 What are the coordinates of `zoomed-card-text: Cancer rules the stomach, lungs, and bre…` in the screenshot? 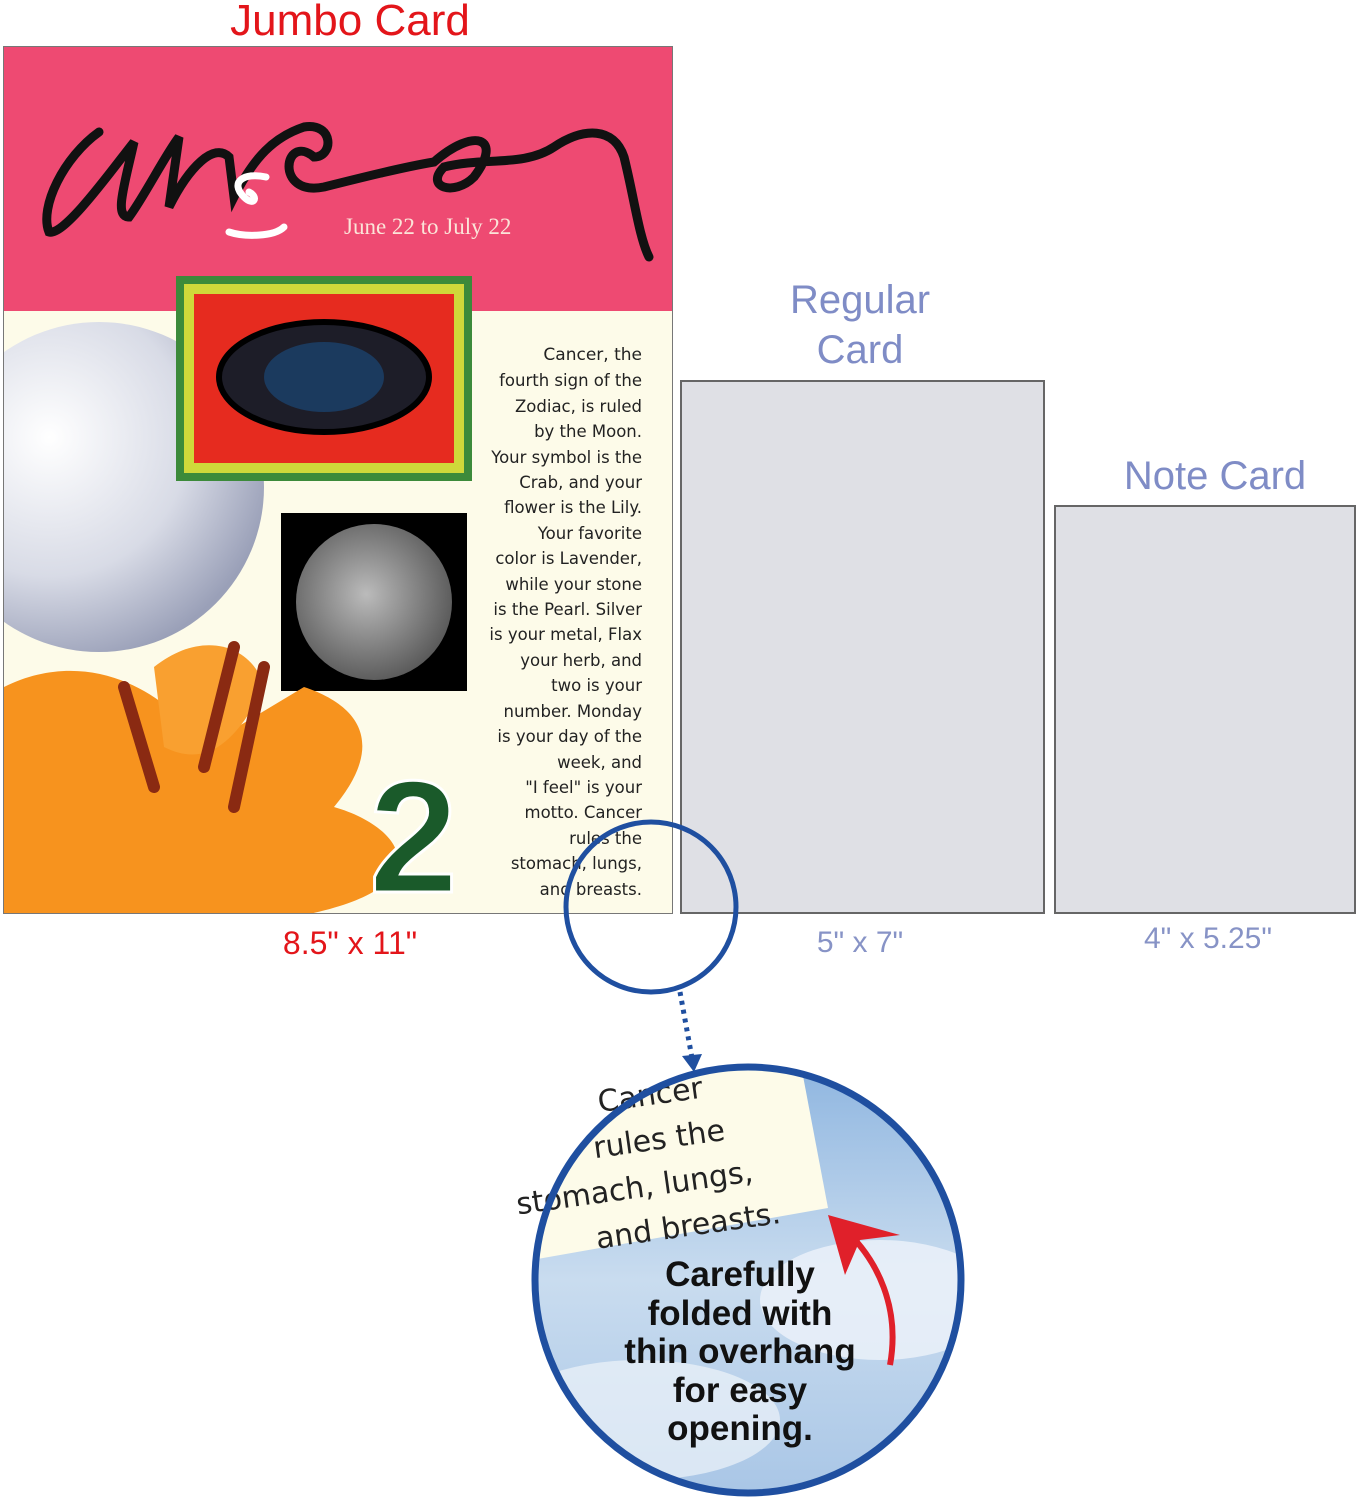 It's located at (642, 1164).